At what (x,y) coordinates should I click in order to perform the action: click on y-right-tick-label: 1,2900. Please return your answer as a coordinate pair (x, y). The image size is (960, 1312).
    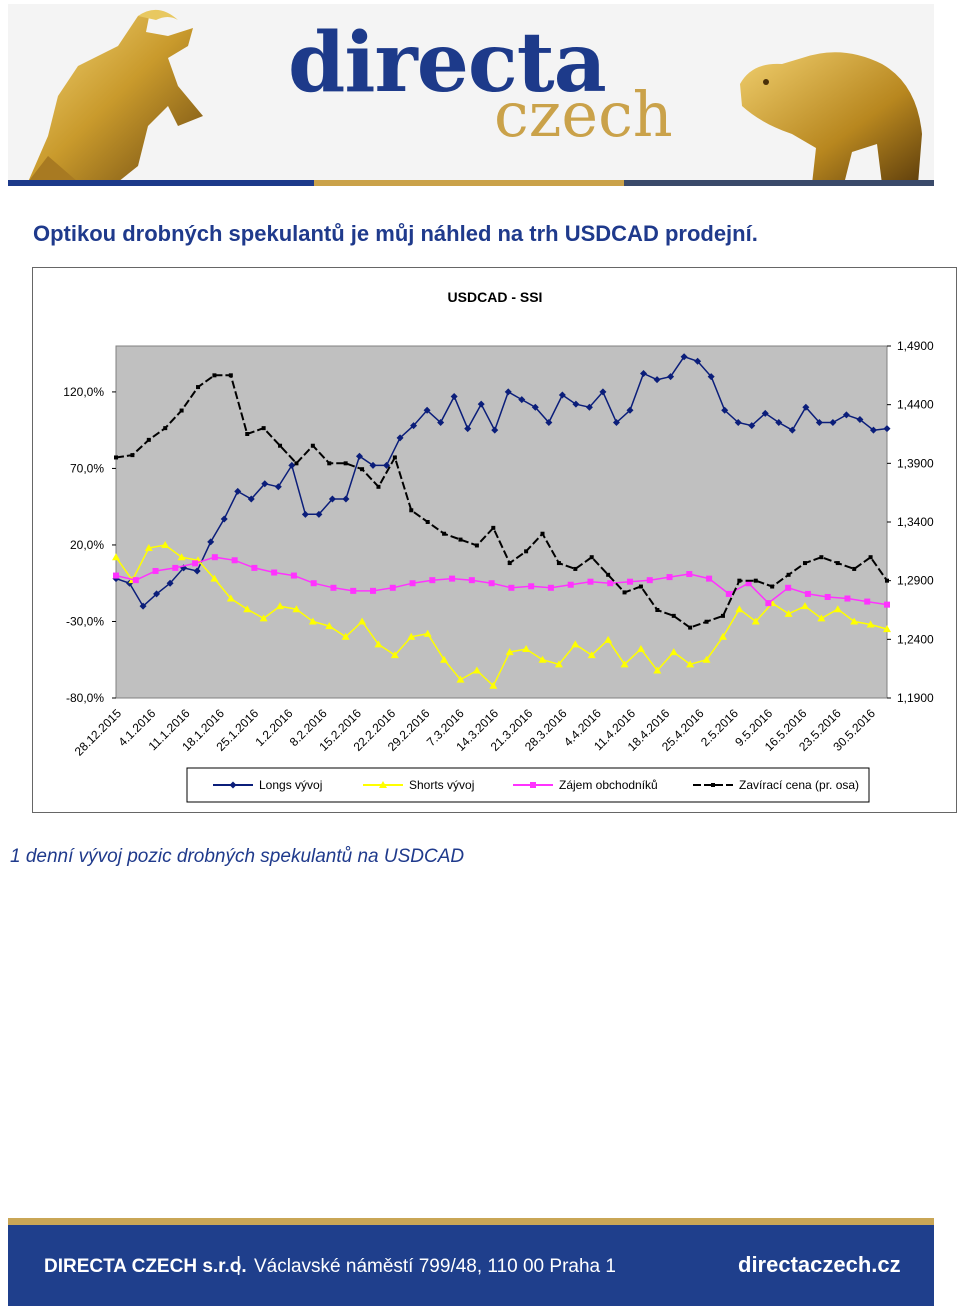
    Looking at the image, I should click on (915, 581).